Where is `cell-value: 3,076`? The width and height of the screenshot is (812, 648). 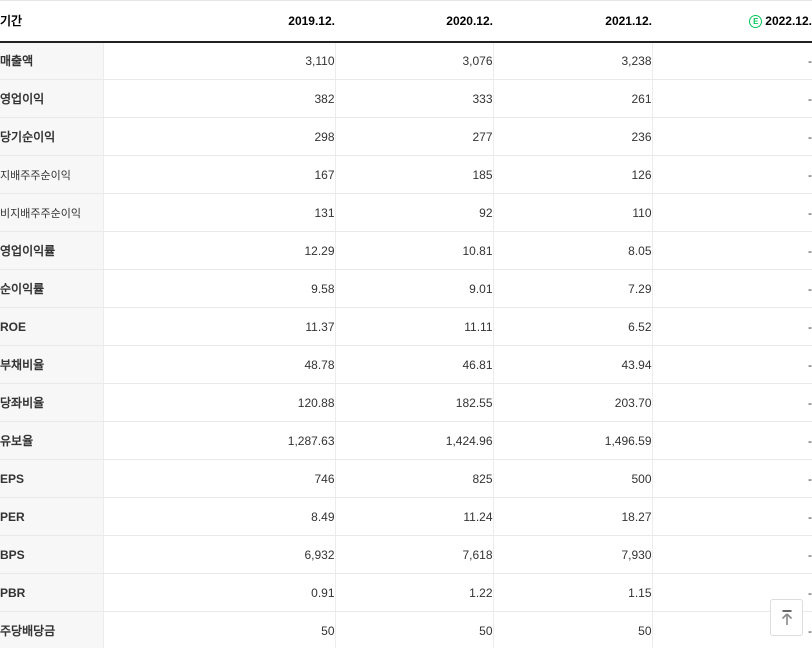
cell-value: 3,076 is located at coordinates (413, 60).